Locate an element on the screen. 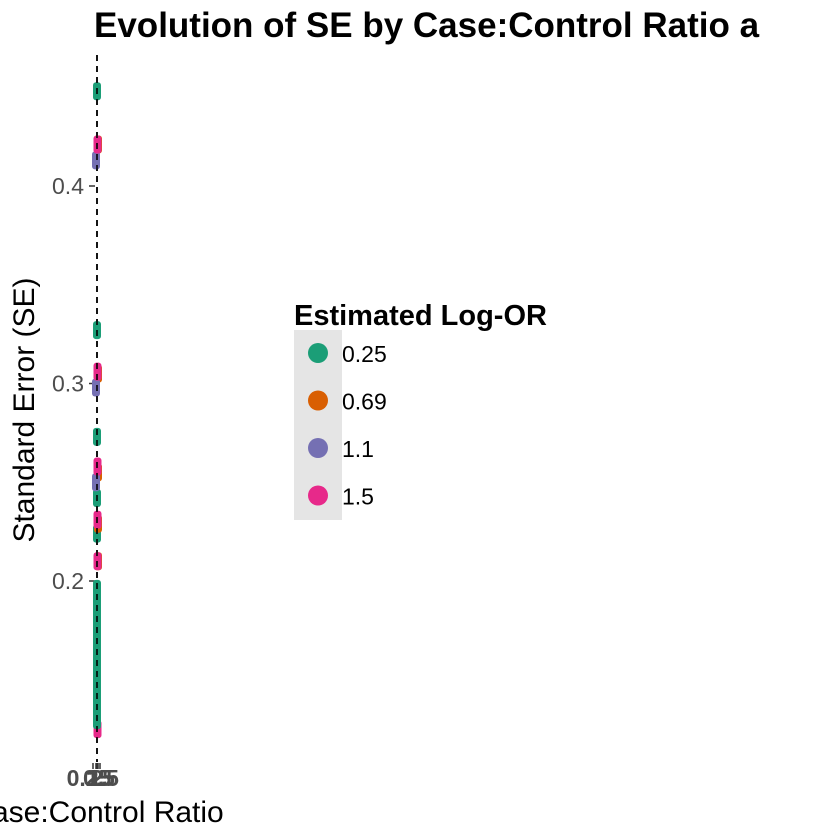 The height and width of the screenshot is (840, 840). legend: Estimated Log-OR 0.25 0.69 1.1 1.5 is located at coordinates (420, 410).